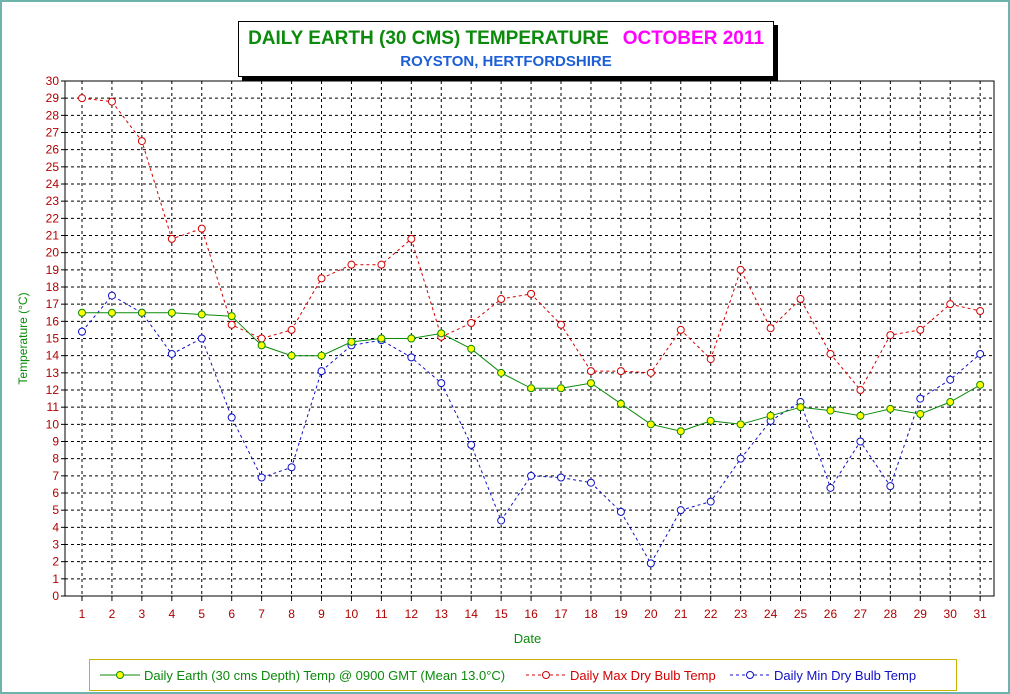  What do you see at coordinates (53, 81) in the screenshot?
I see `y-tick-label: 30` at bounding box center [53, 81].